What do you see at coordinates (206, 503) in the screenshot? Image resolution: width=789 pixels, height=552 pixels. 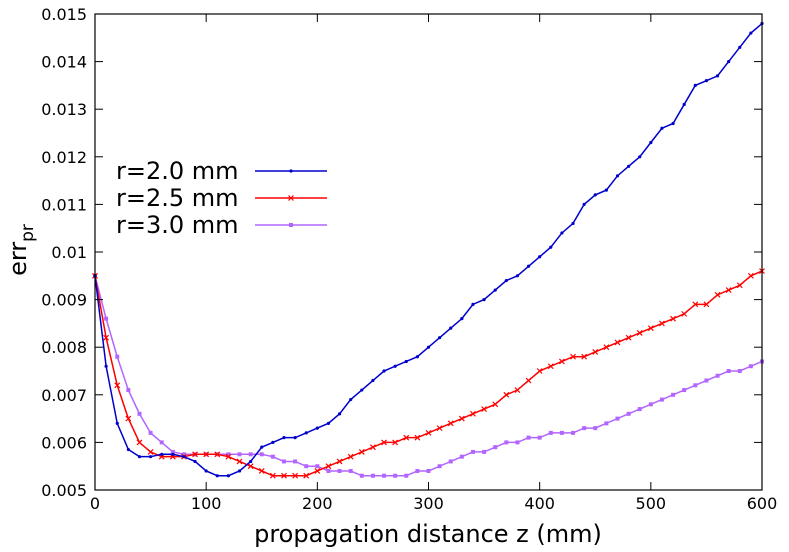 I see `x-tick-label: 100` at bounding box center [206, 503].